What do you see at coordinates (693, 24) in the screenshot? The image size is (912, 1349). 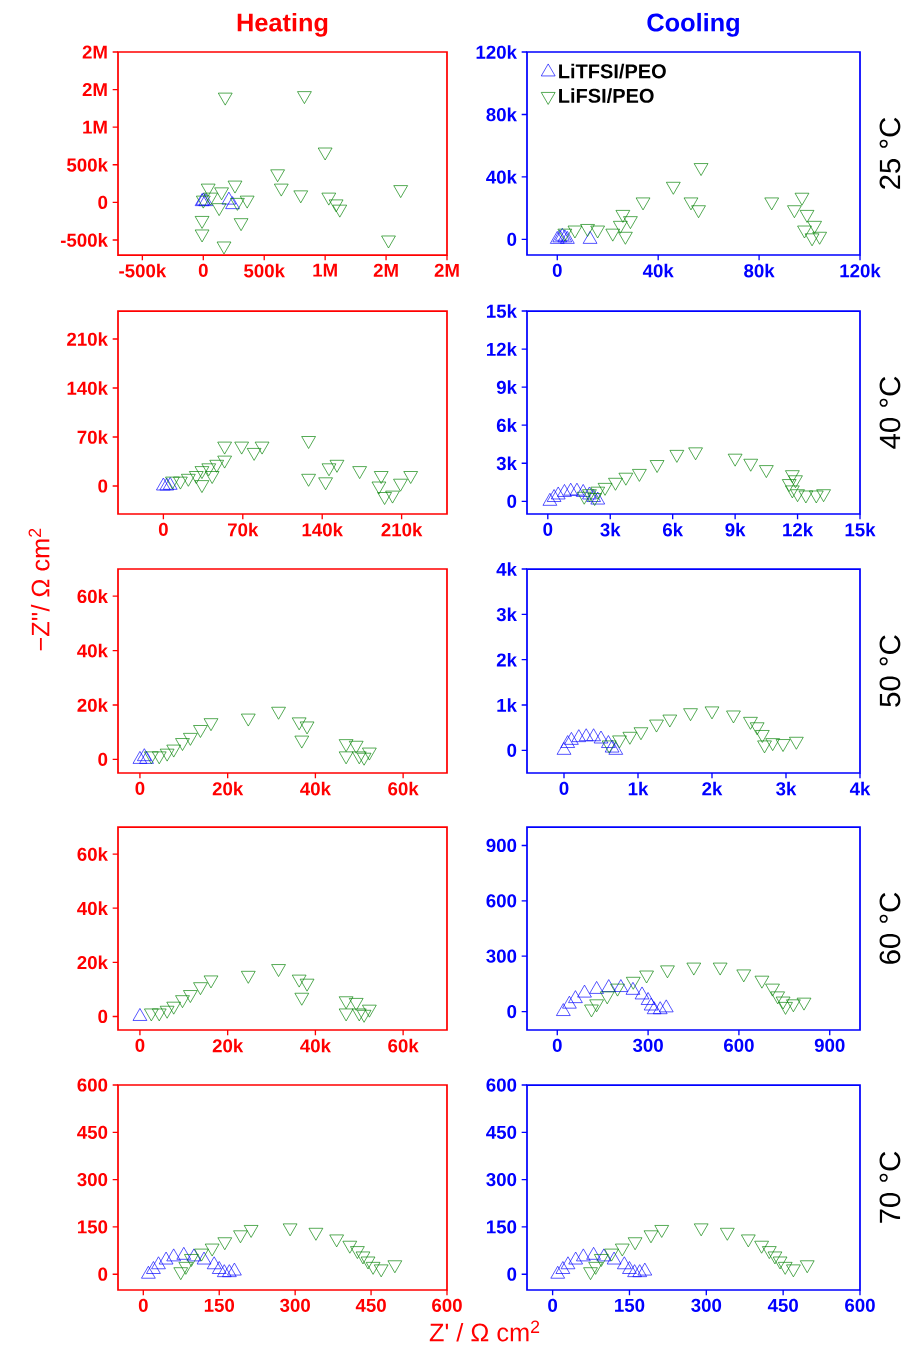 I see `chart-title: Cooling` at bounding box center [693, 24].